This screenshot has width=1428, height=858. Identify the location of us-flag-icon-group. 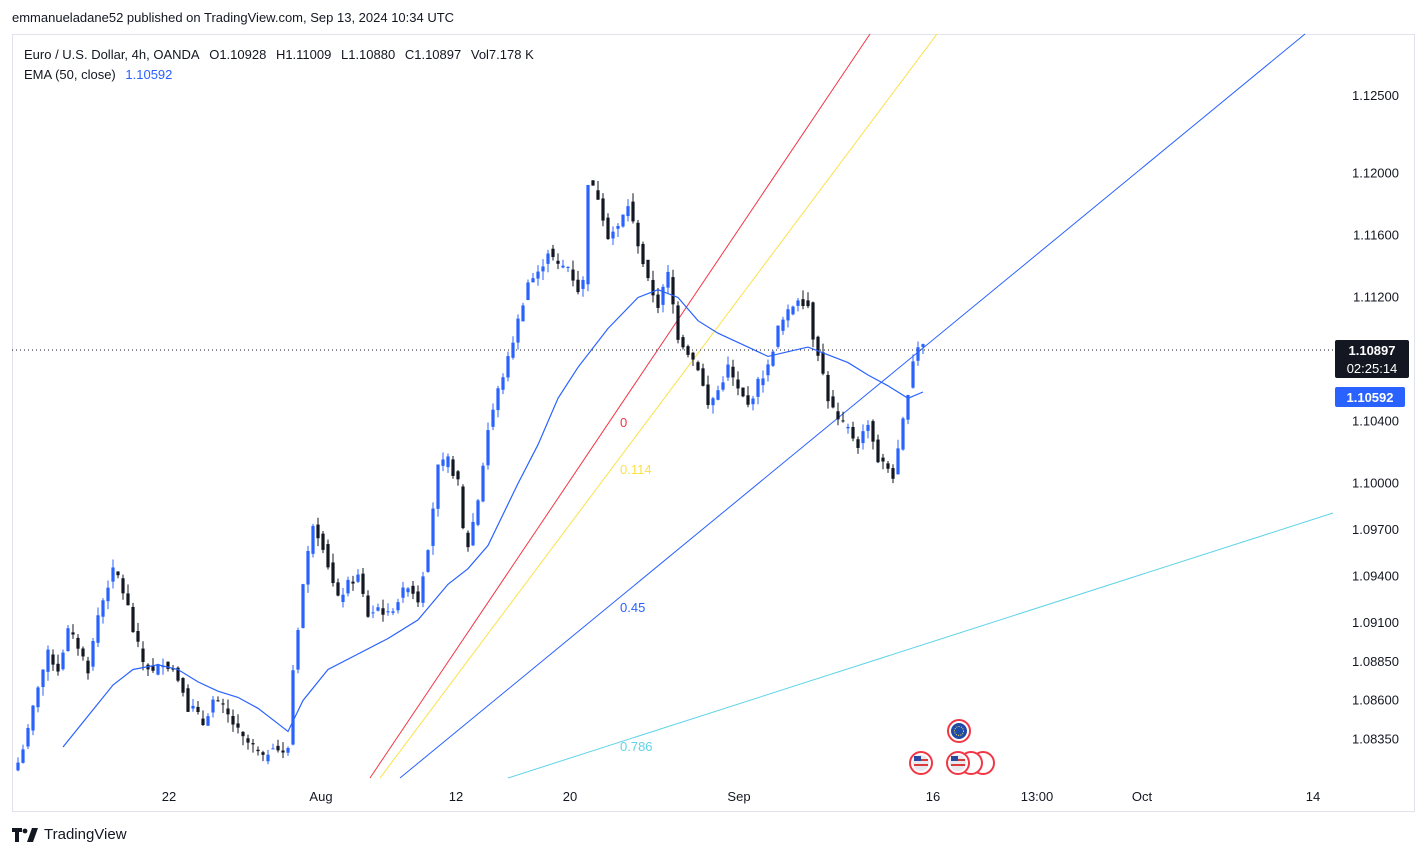
(970, 763).